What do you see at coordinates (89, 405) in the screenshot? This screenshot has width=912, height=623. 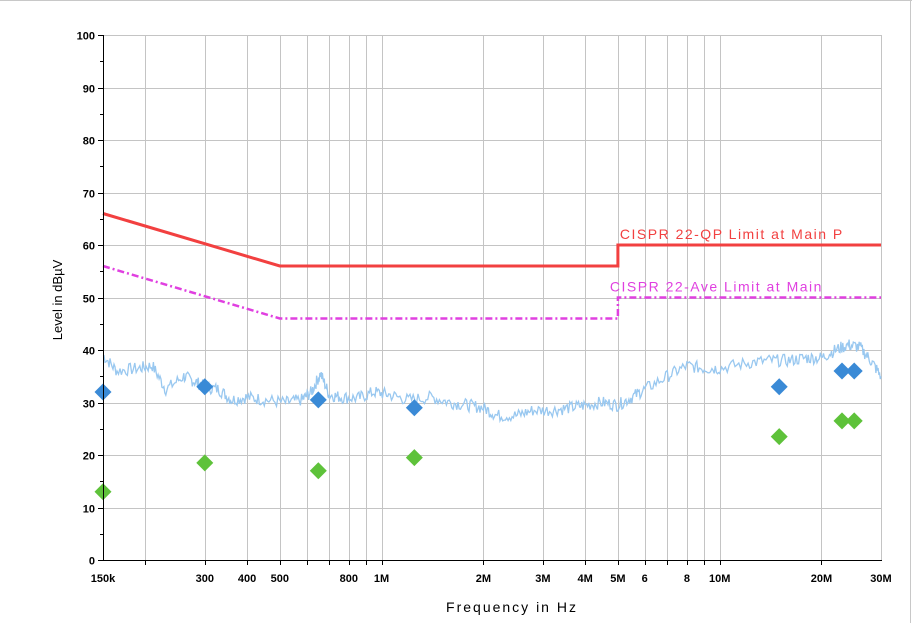 I see `y-tick-label: 30` at bounding box center [89, 405].